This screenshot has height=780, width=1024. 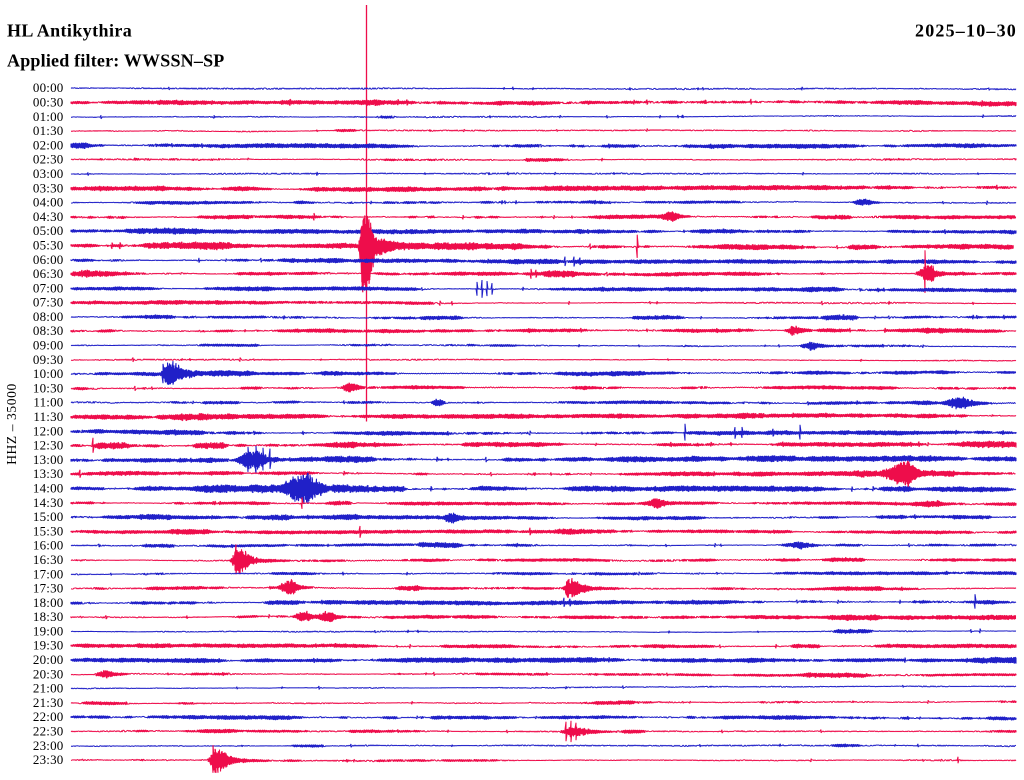 What do you see at coordinates (48, 388) in the screenshot?
I see `svg-text: 10:30` at bounding box center [48, 388].